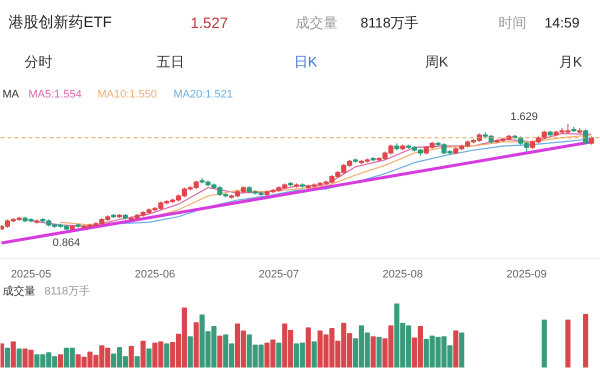 The height and width of the screenshot is (371, 600). Describe the element at coordinates (170, 62) in the screenshot. I see `text: 五日` at that location.